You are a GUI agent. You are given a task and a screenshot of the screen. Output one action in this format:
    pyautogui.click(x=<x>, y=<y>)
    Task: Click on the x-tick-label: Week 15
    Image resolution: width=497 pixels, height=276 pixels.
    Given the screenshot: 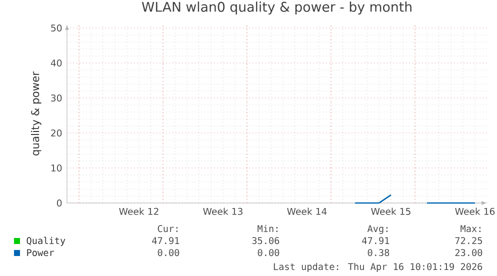 What is the action you would take?
    pyautogui.click(x=390, y=211)
    